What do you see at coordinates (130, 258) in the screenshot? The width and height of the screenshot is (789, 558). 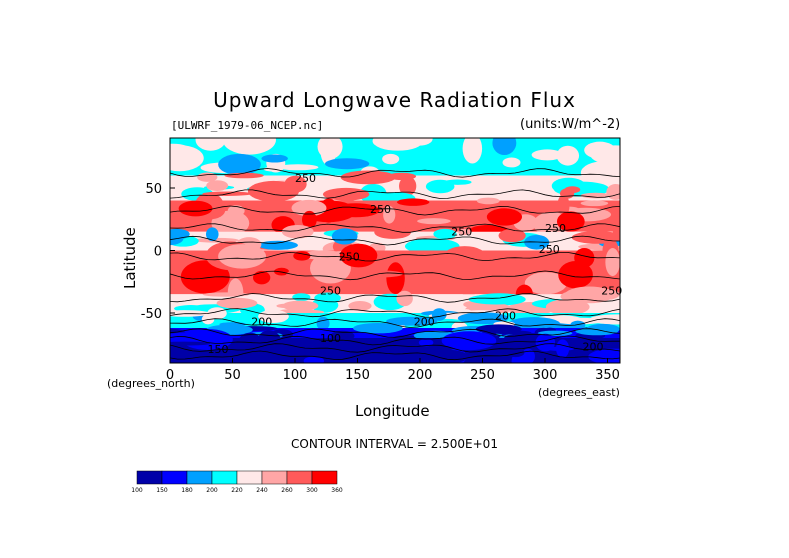 I see `y-axis-title: Latitude` at bounding box center [130, 258].